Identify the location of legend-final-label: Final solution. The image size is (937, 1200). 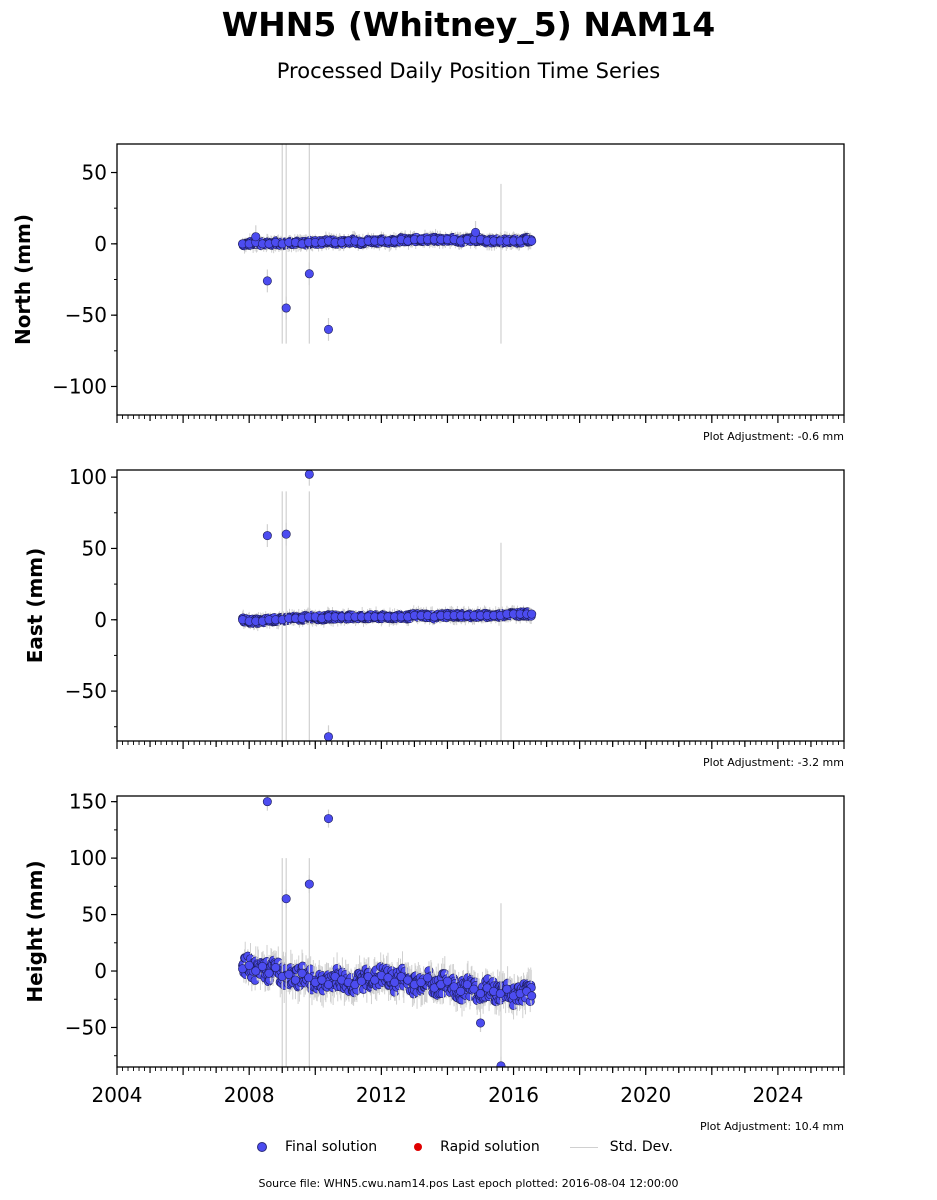
(331, 1147).